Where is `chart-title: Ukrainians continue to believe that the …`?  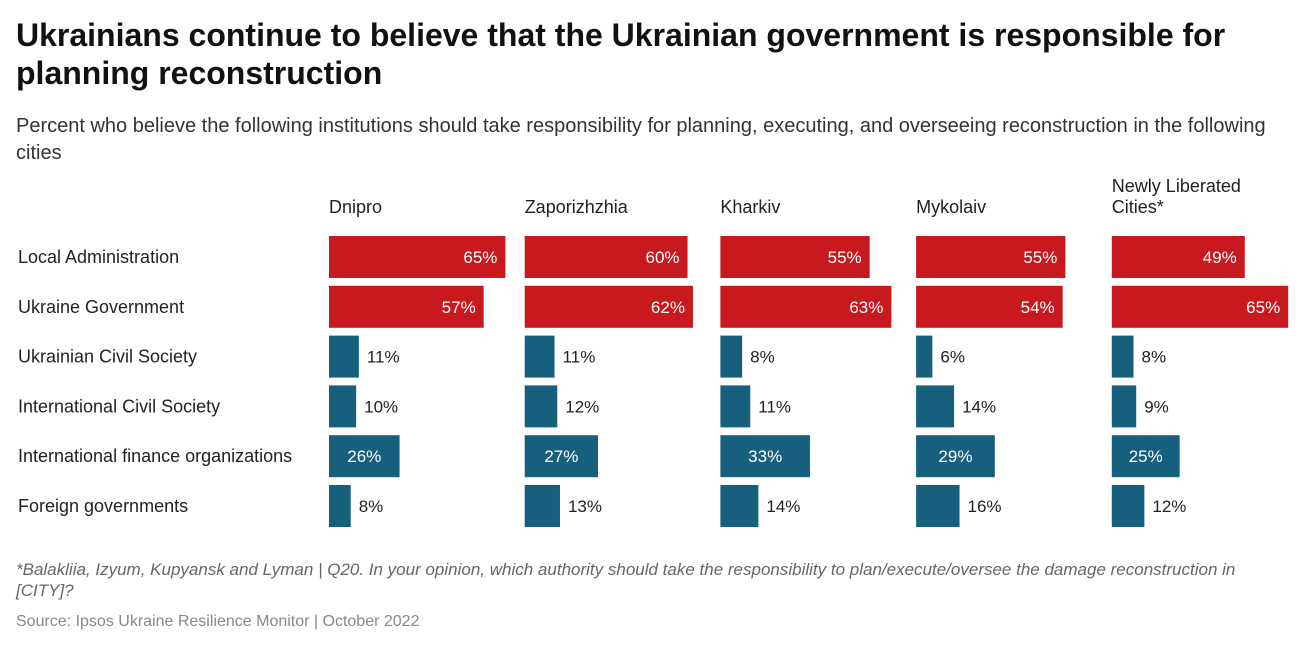
chart-title: Ukrainians continue to believe that the … is located at coordinates (621, 54).